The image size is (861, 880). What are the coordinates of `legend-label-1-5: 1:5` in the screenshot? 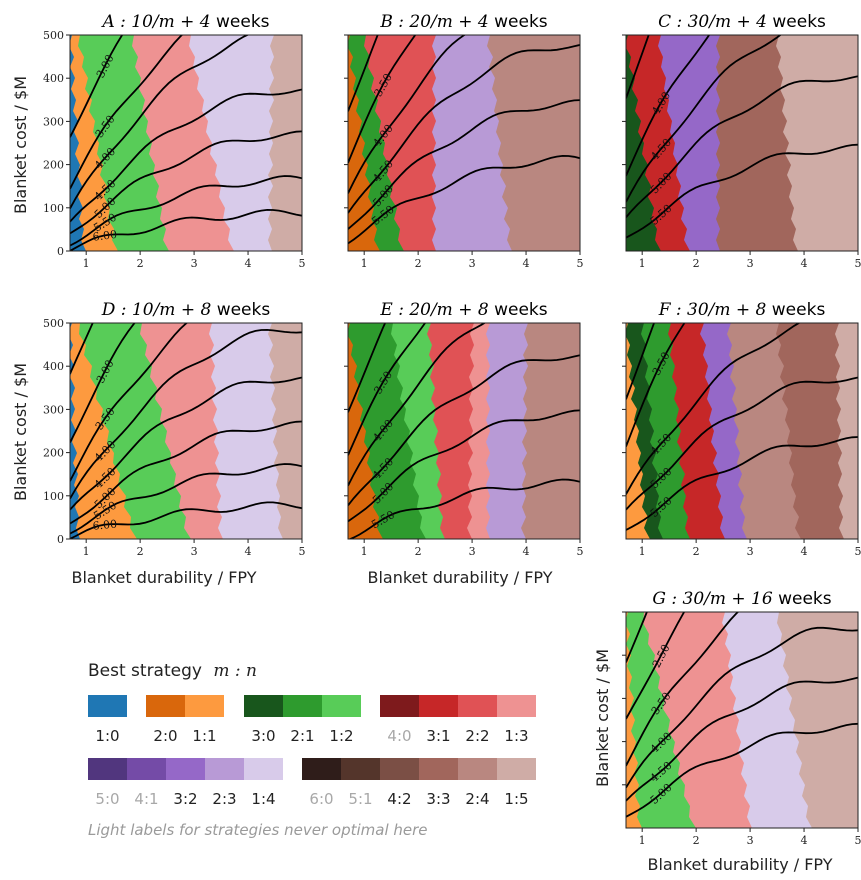 It's located at (516, 799).